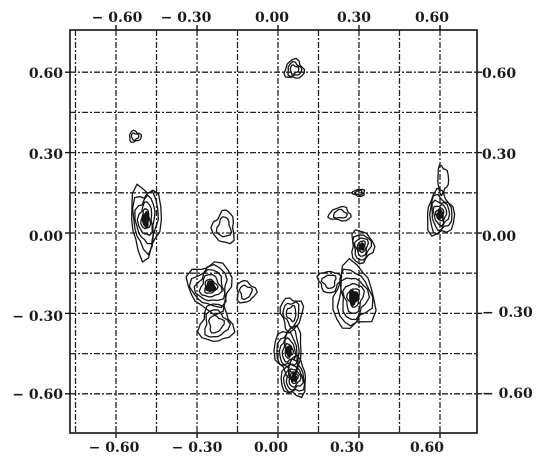 The width and height of the screenshot is (544, 461). Describe the element at coordinates (432, 18) in the screenshot. I see `top-tick-label: 0.60` at that location.